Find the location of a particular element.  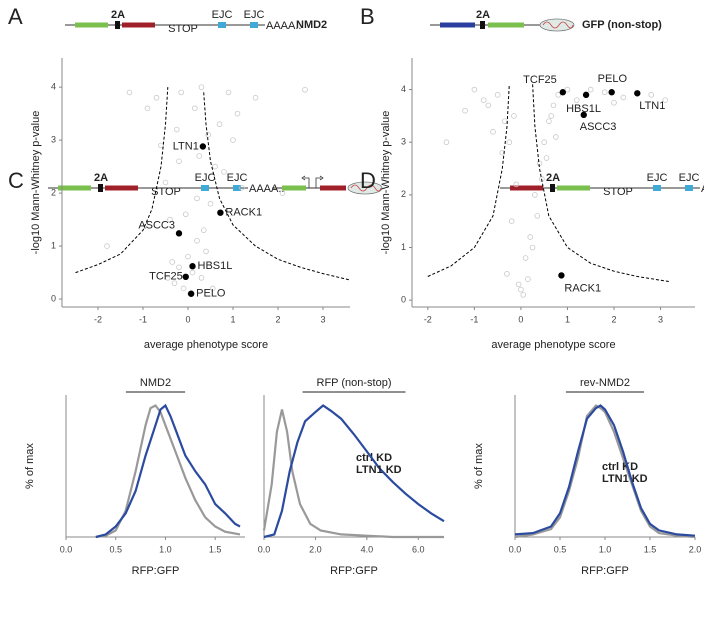

x-tick-label: 3 is located at coordinates (322, 319).